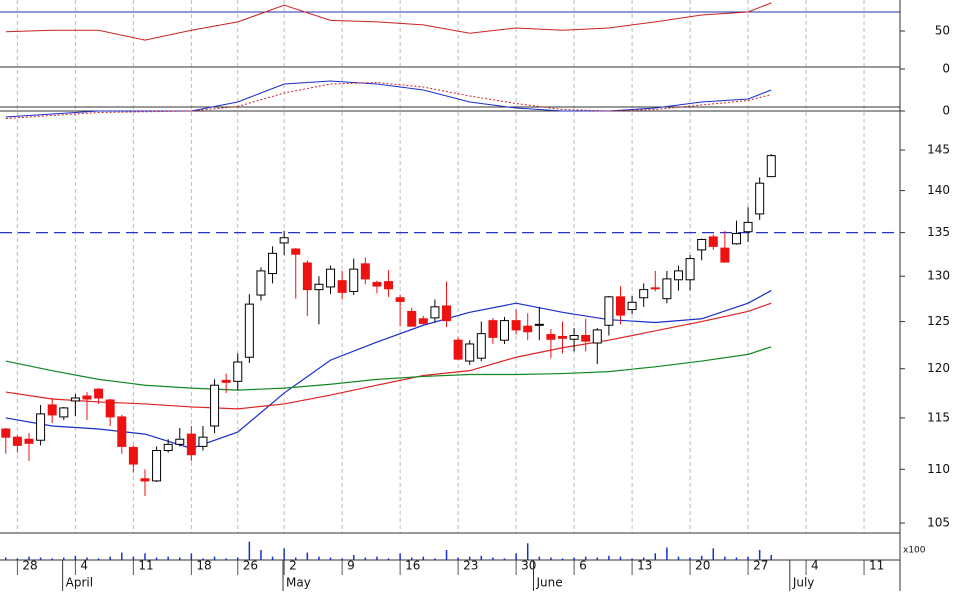 This screenshot has height=595, width=956. I want to click on x-tick-label: 27, so click(760, 566).